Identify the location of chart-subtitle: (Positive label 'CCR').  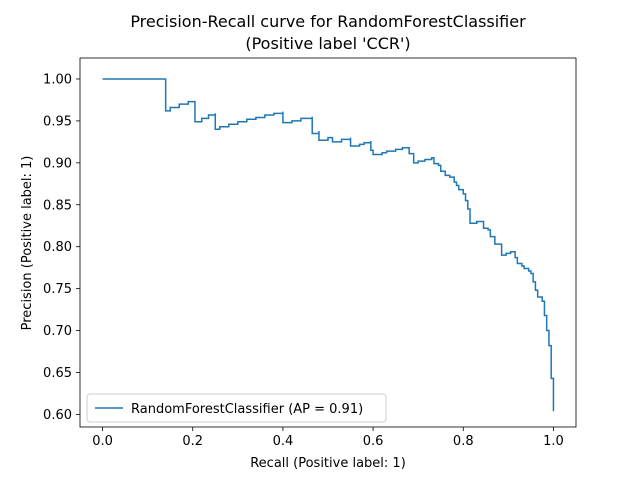
(327, 43).